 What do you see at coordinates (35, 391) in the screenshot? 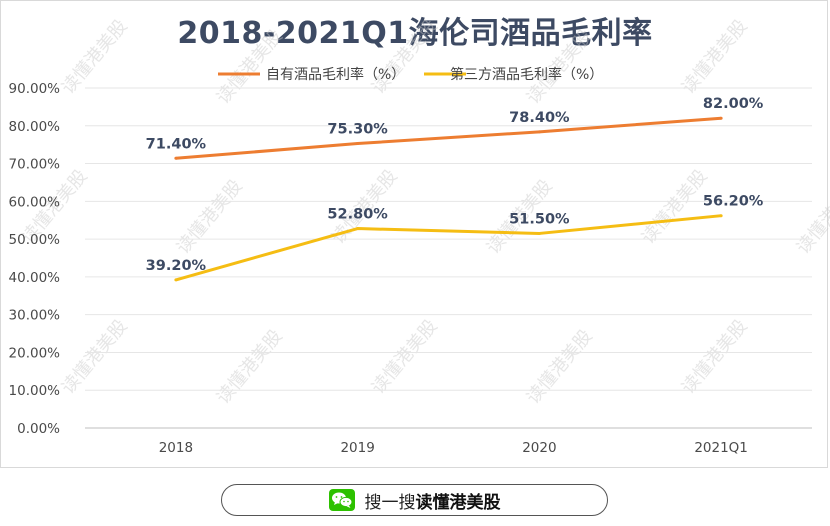
I see `y-tick-label: 10.00%` at bounding box center [35, 391].